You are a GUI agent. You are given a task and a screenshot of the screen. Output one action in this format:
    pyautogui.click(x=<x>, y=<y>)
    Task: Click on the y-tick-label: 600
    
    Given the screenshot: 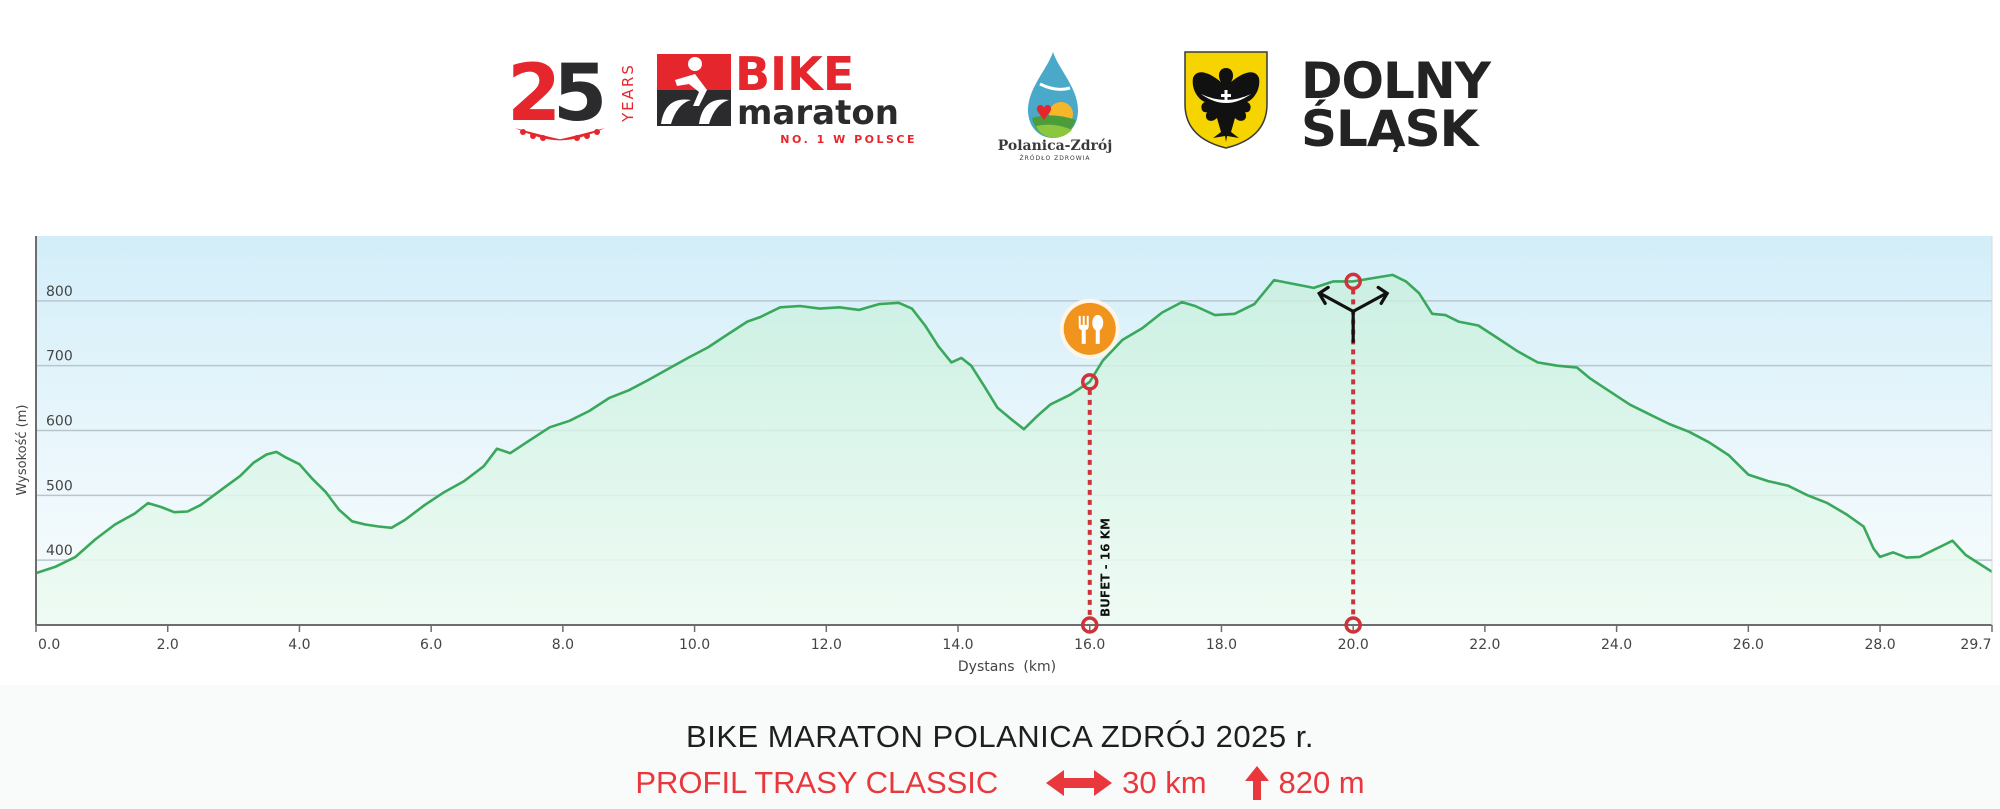 What is the action you would take?
    pyautogui.click(x=59, y=422)
    